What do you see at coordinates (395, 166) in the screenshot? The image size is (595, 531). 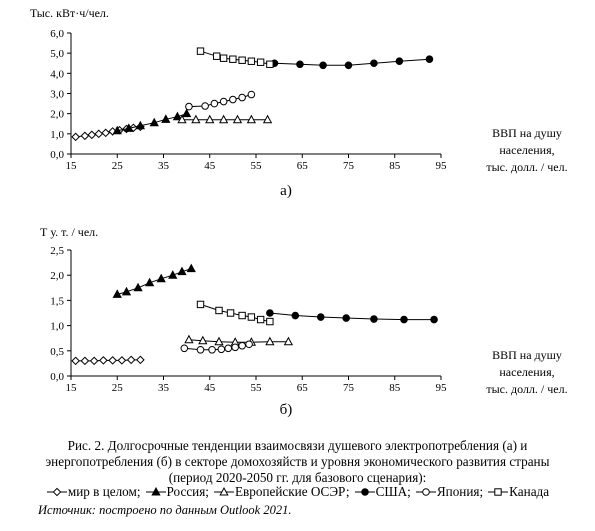 I see `x-tick-label: 85` at bounding box center [395, 166].